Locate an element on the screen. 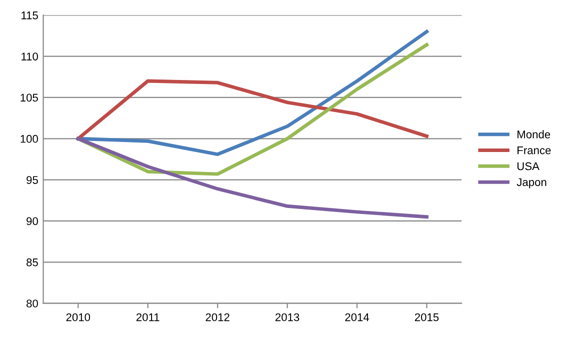 Image resolution: width=577 pixels, height=337 pixels. x-tick-label: 2014 is located at coordinates (357, 317).